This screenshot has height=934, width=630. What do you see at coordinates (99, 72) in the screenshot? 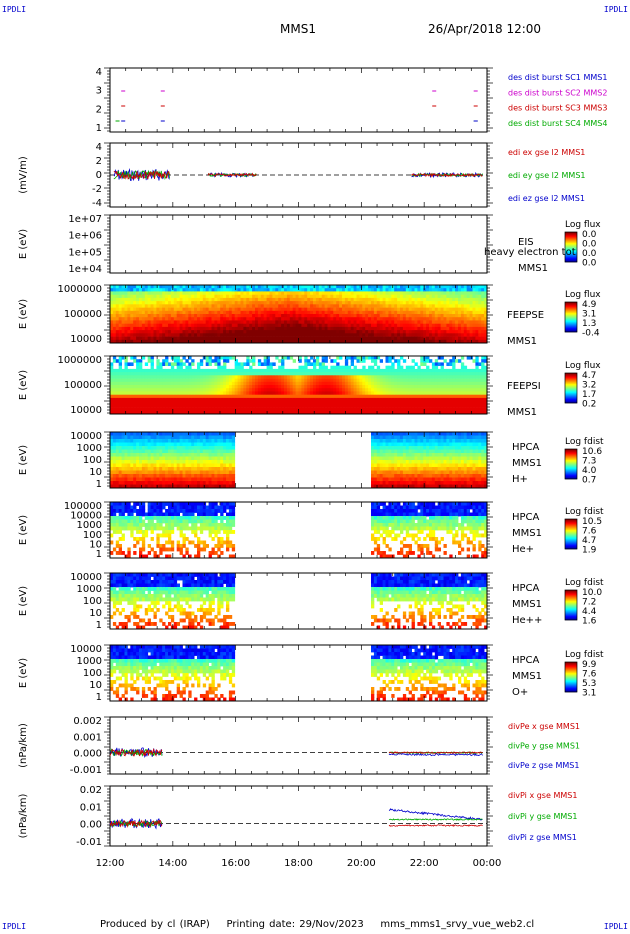
I see `burst-ytick-label: 4` at bounding box center [99, 72].